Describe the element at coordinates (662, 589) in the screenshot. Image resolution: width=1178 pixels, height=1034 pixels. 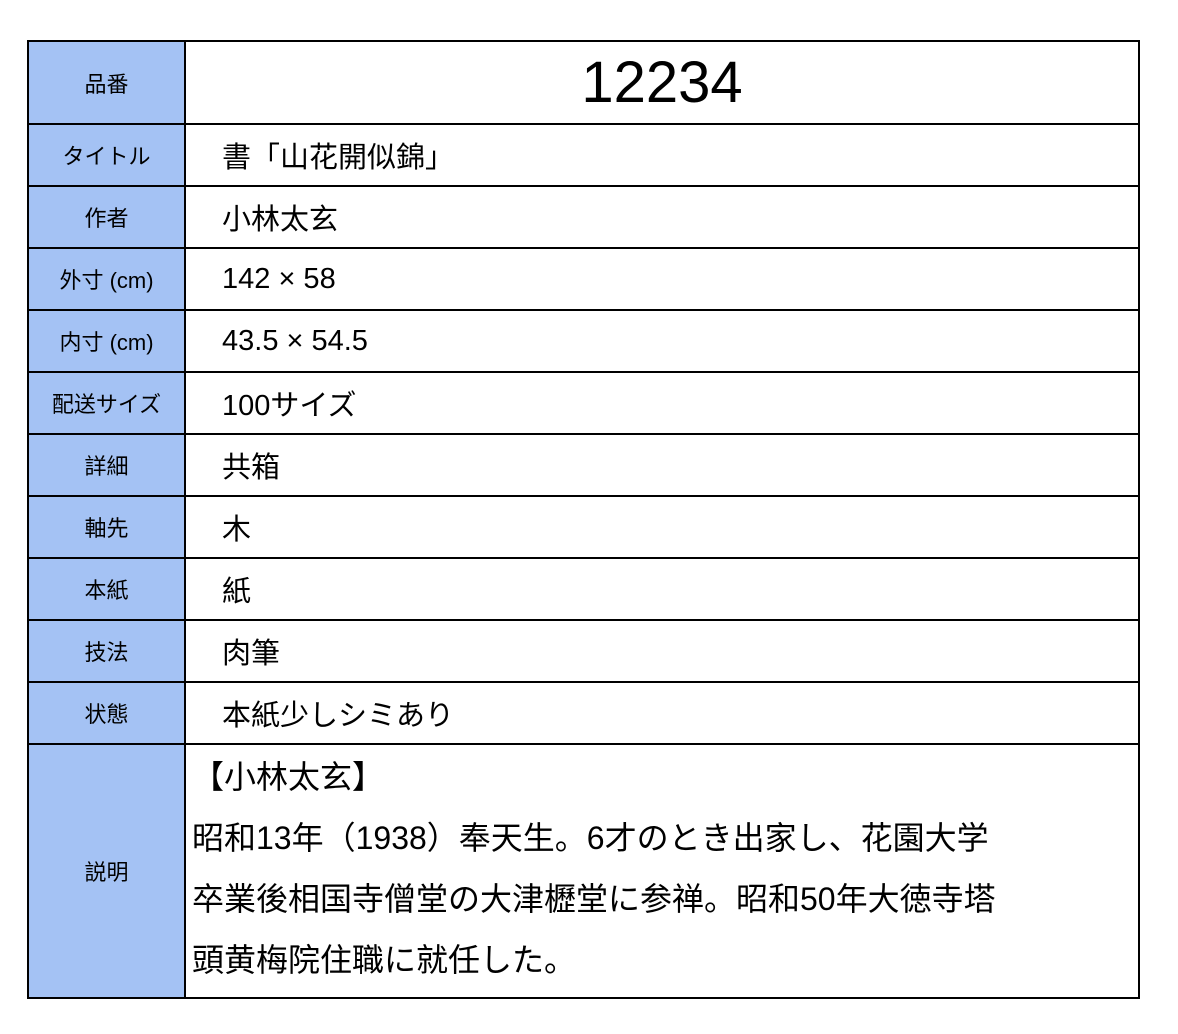
I see `value-material: 紙` at that location.